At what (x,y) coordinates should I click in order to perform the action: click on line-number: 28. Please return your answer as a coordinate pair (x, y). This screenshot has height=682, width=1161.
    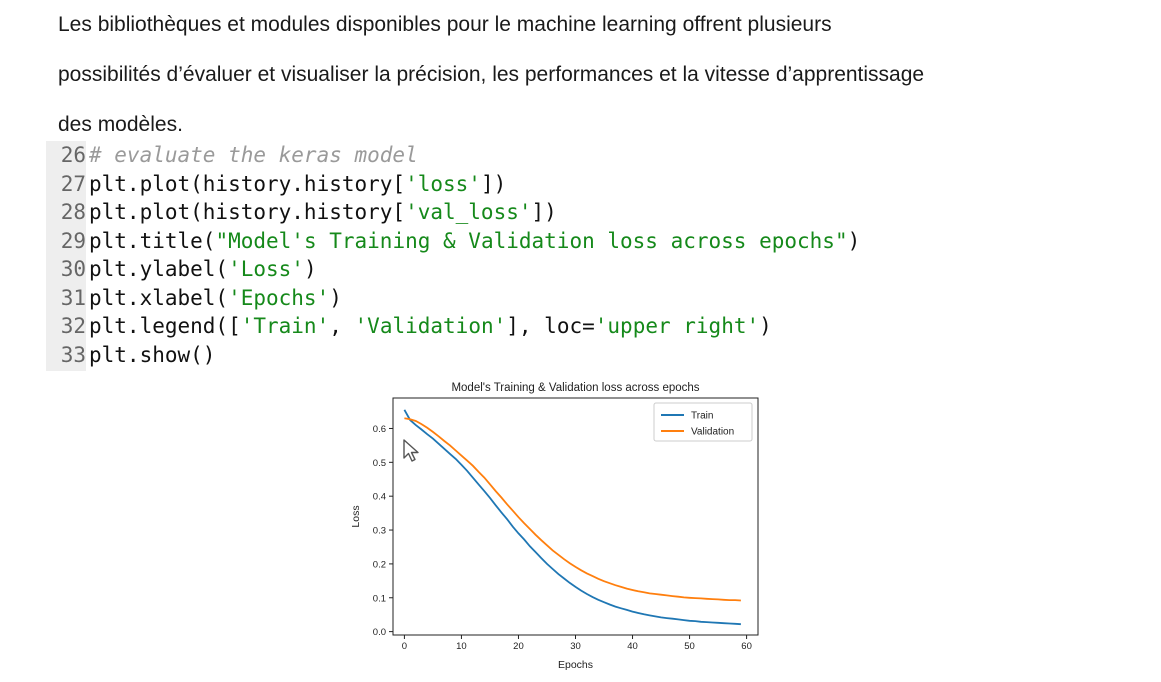
    Looking at the image, I should click on (73, 212).